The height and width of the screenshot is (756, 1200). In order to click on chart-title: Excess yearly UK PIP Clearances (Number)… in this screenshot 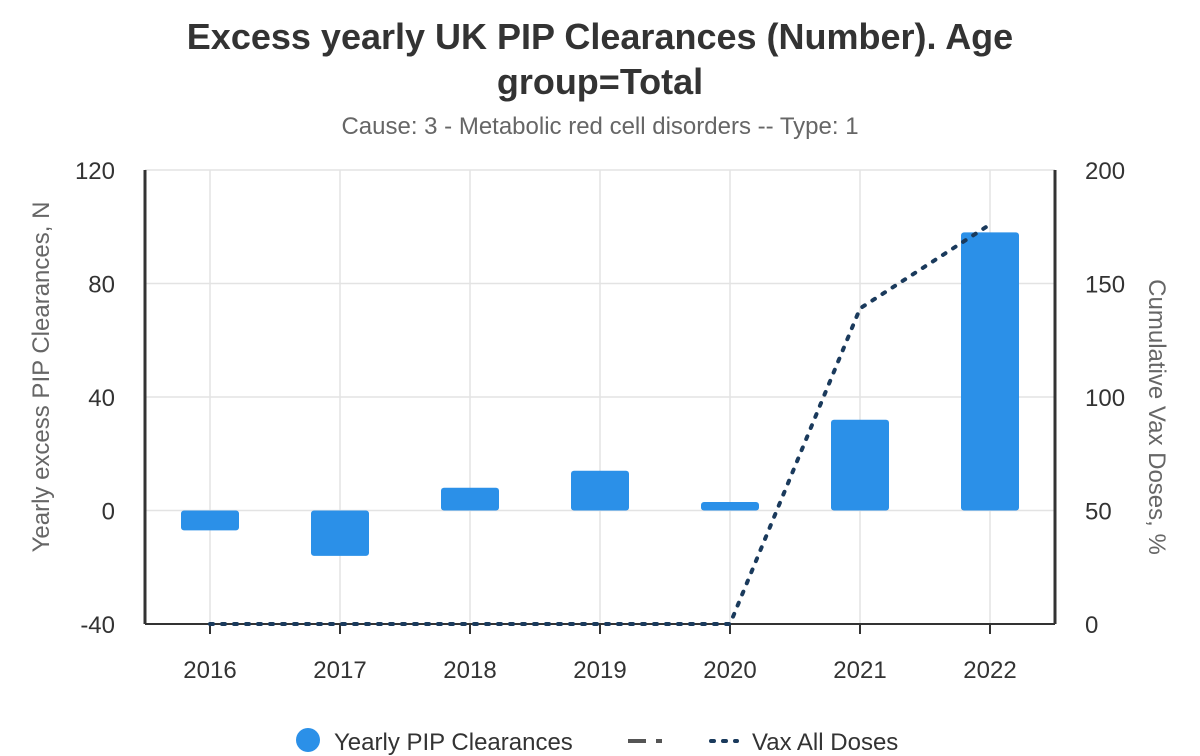, I will do `click(600, 59)`.